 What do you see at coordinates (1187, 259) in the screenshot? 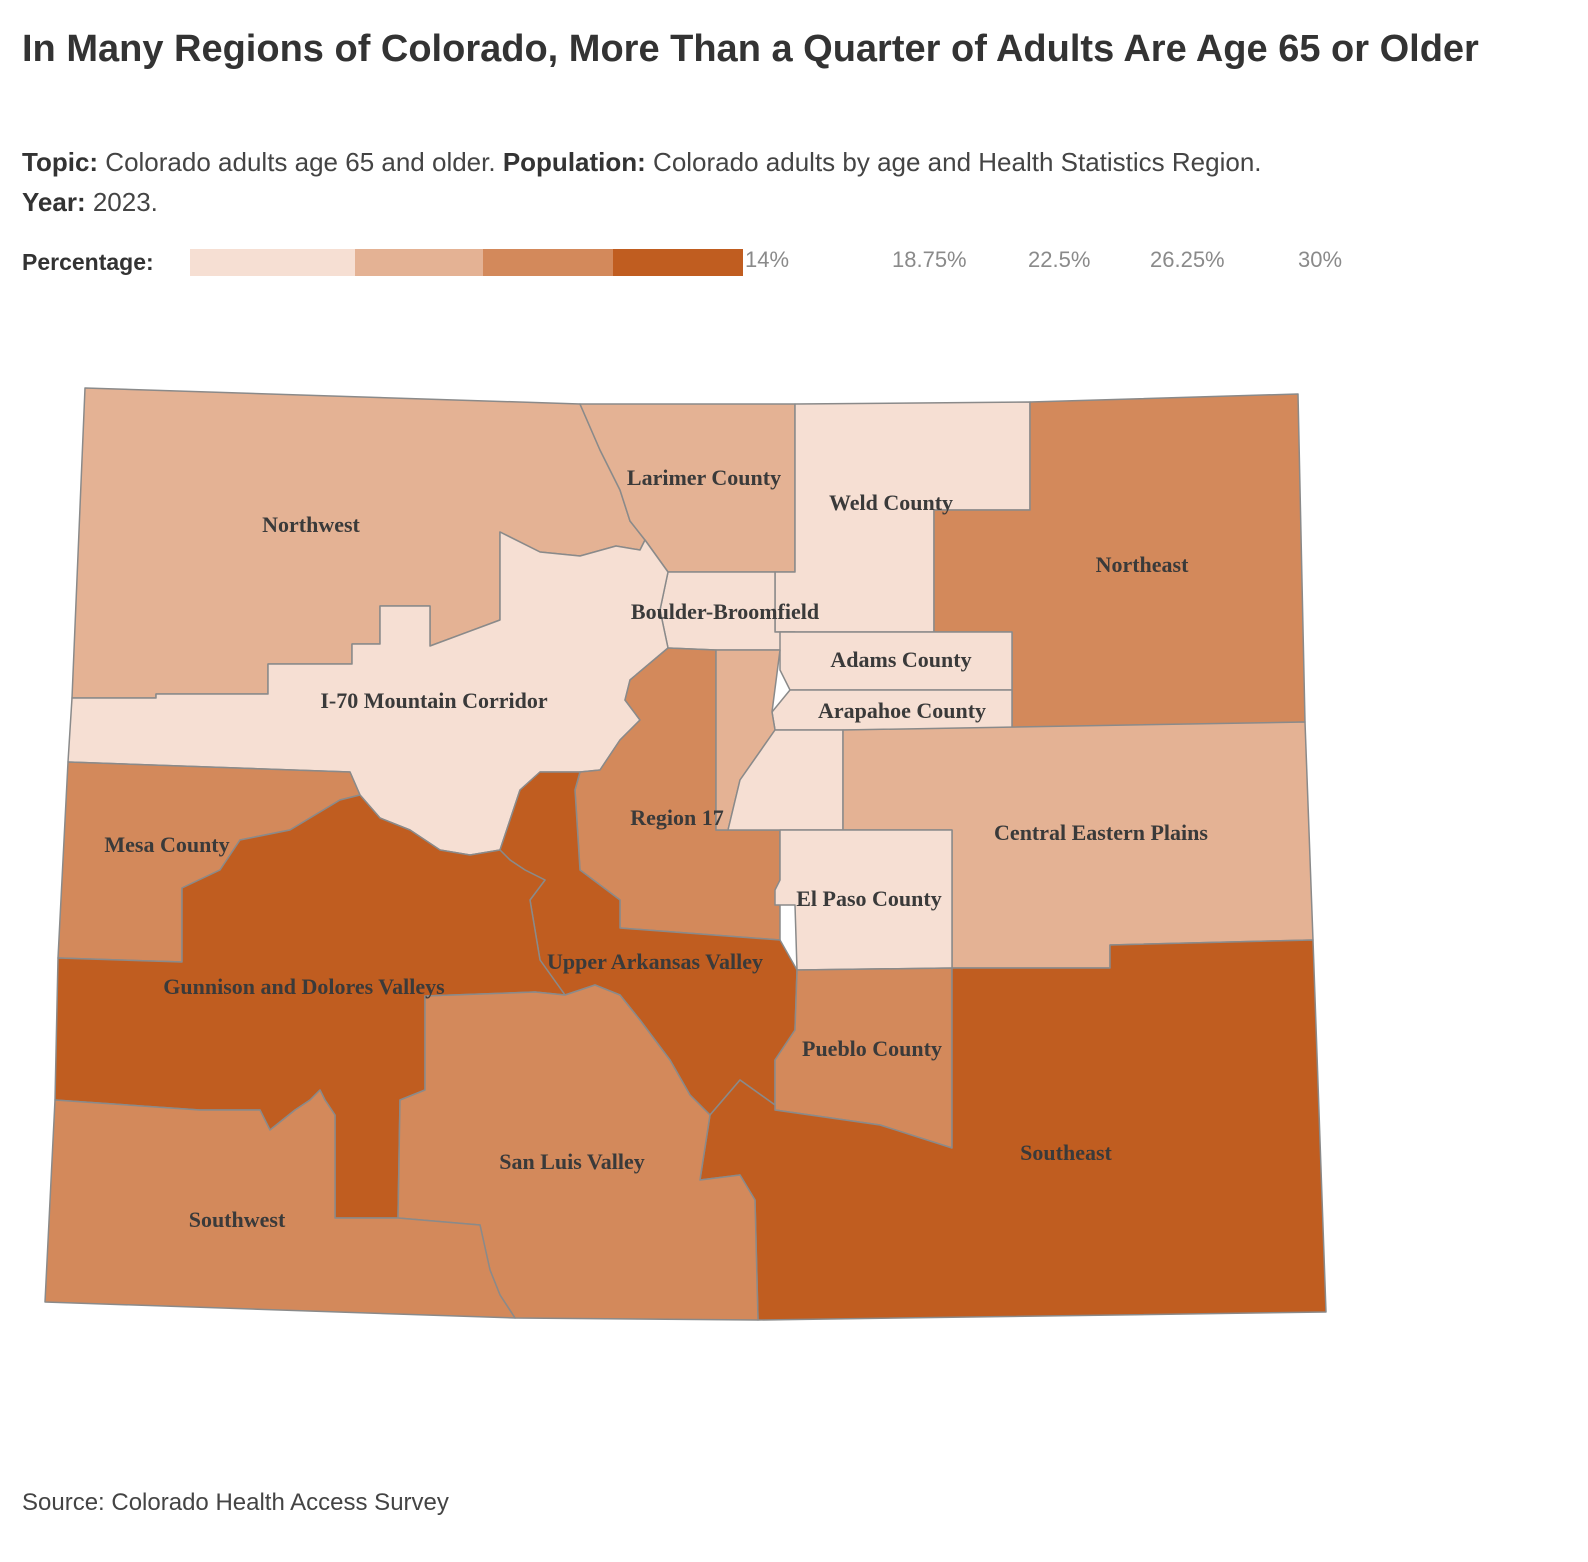
I see `legend-tick-4: 26.25%` at bounding box center [1187, 259].